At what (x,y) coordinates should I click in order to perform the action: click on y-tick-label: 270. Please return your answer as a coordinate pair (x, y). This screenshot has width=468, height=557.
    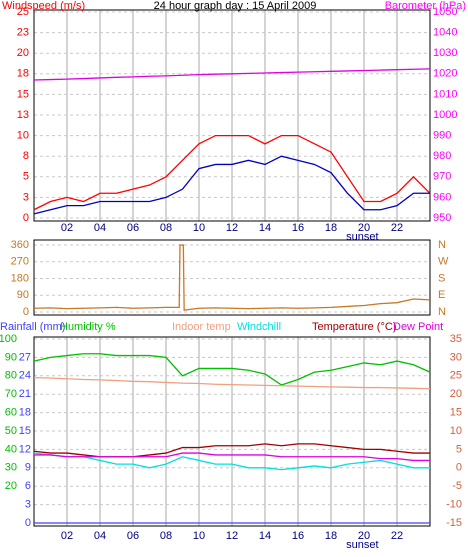
    Looking at the image, I should click on (20, 262).